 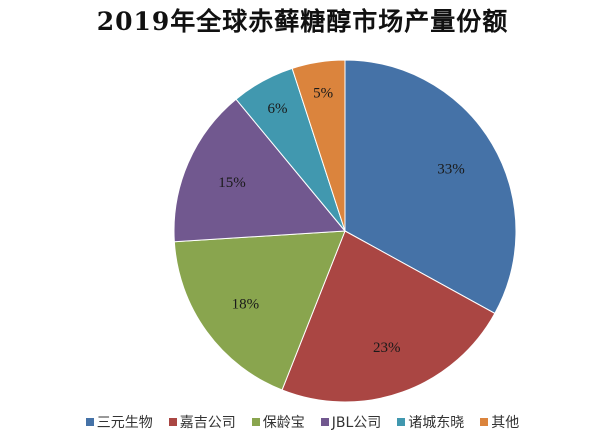 I want to click on legend-item: JBL公司, so click(x=351, y=422).